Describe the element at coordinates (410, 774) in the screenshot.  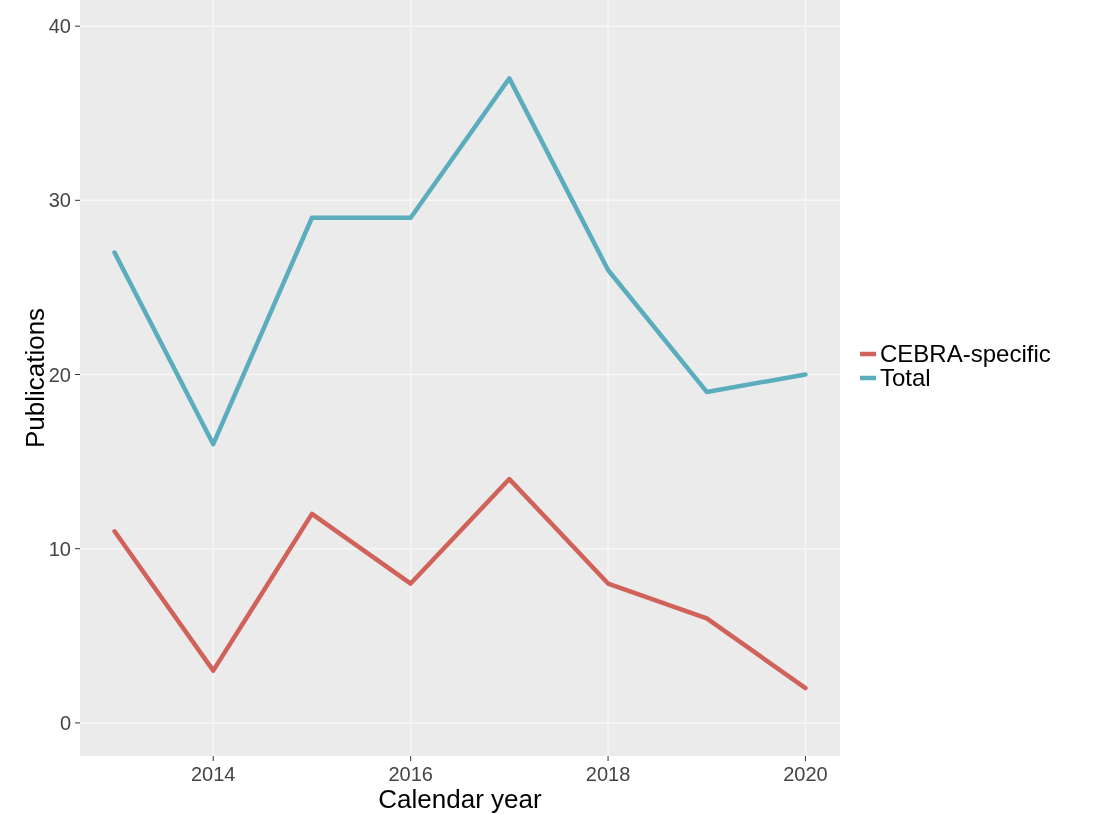
I see `x-tick-label: 2016` at that location.